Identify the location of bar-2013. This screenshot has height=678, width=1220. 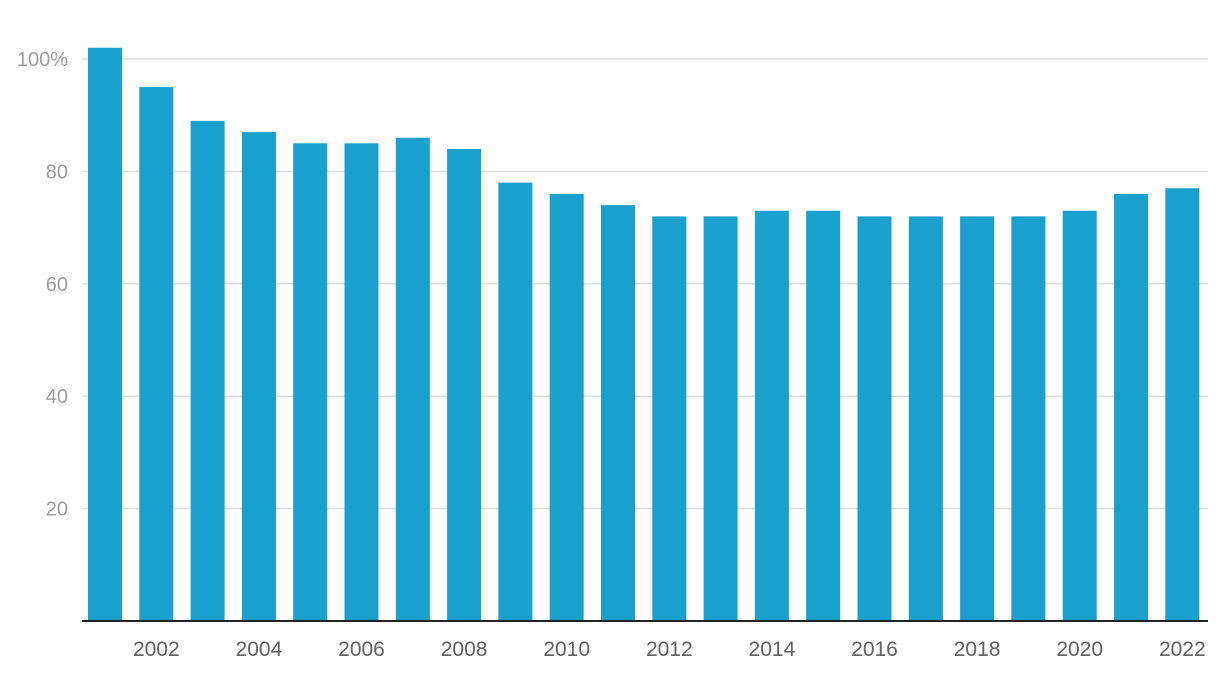
(720, 419).